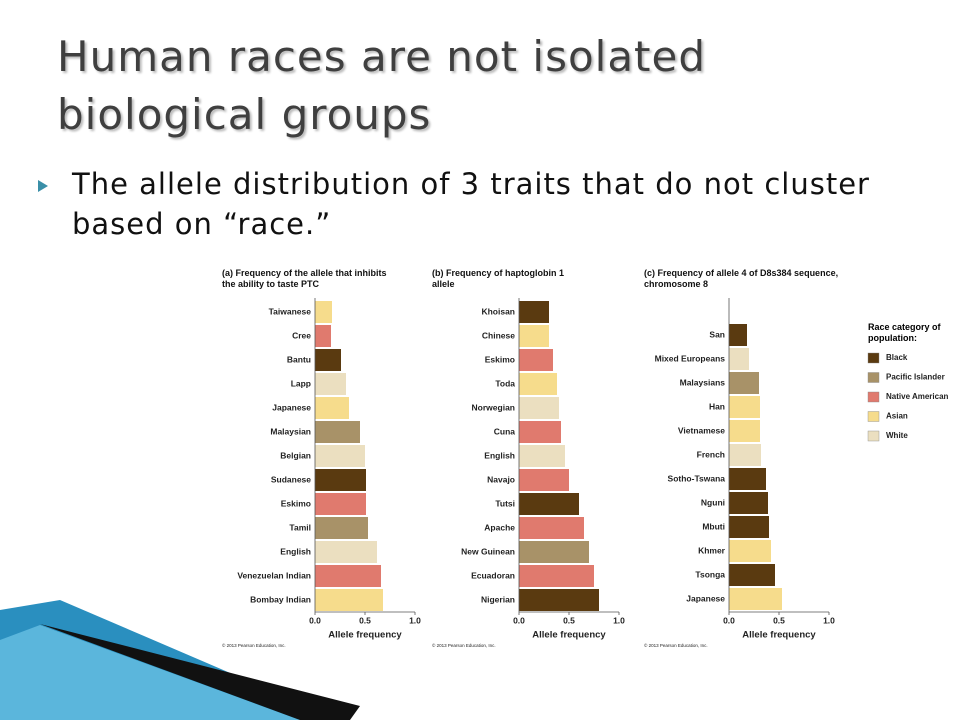  I want to click on category-label: San, so click(717, 334).